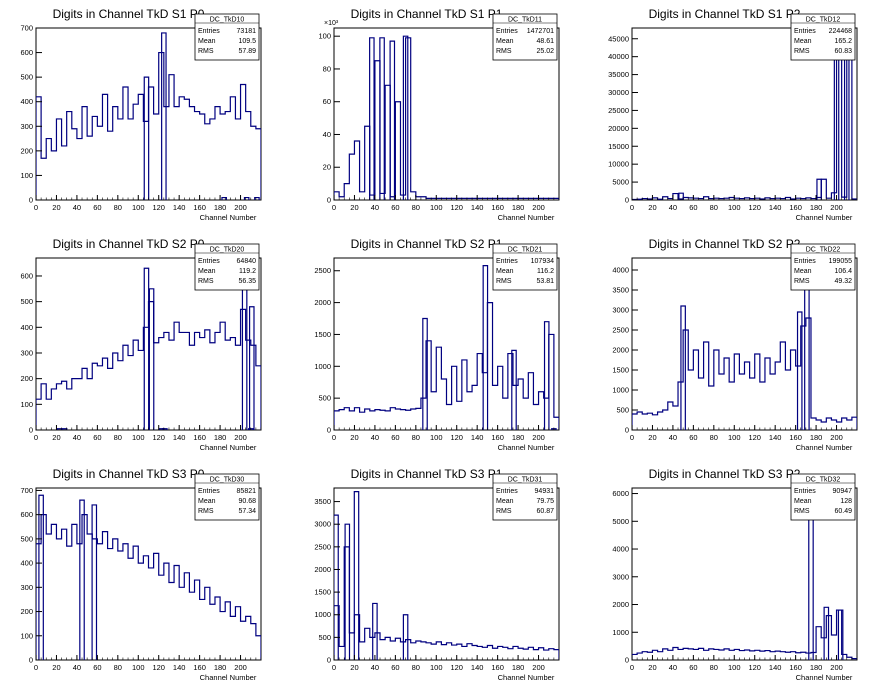 This screenshot has height=690, width=896. Describe the element at coordinates (823, 250) in the screenshot. I see `stats-name: DC_TkD22` at that location.